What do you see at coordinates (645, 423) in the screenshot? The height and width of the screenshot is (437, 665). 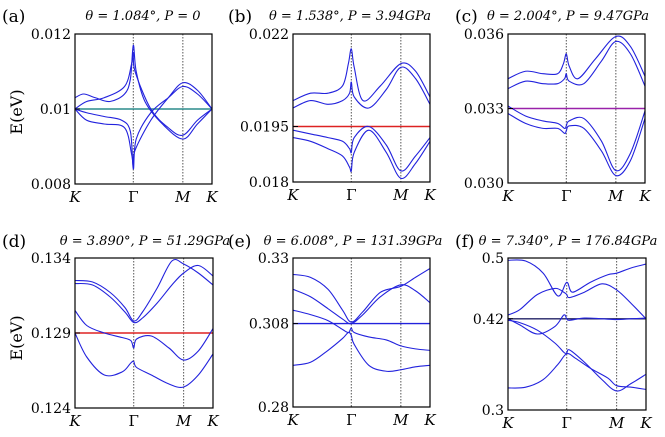 I see `panel-f-xtick-4: K` at bounding box center [645, 423].